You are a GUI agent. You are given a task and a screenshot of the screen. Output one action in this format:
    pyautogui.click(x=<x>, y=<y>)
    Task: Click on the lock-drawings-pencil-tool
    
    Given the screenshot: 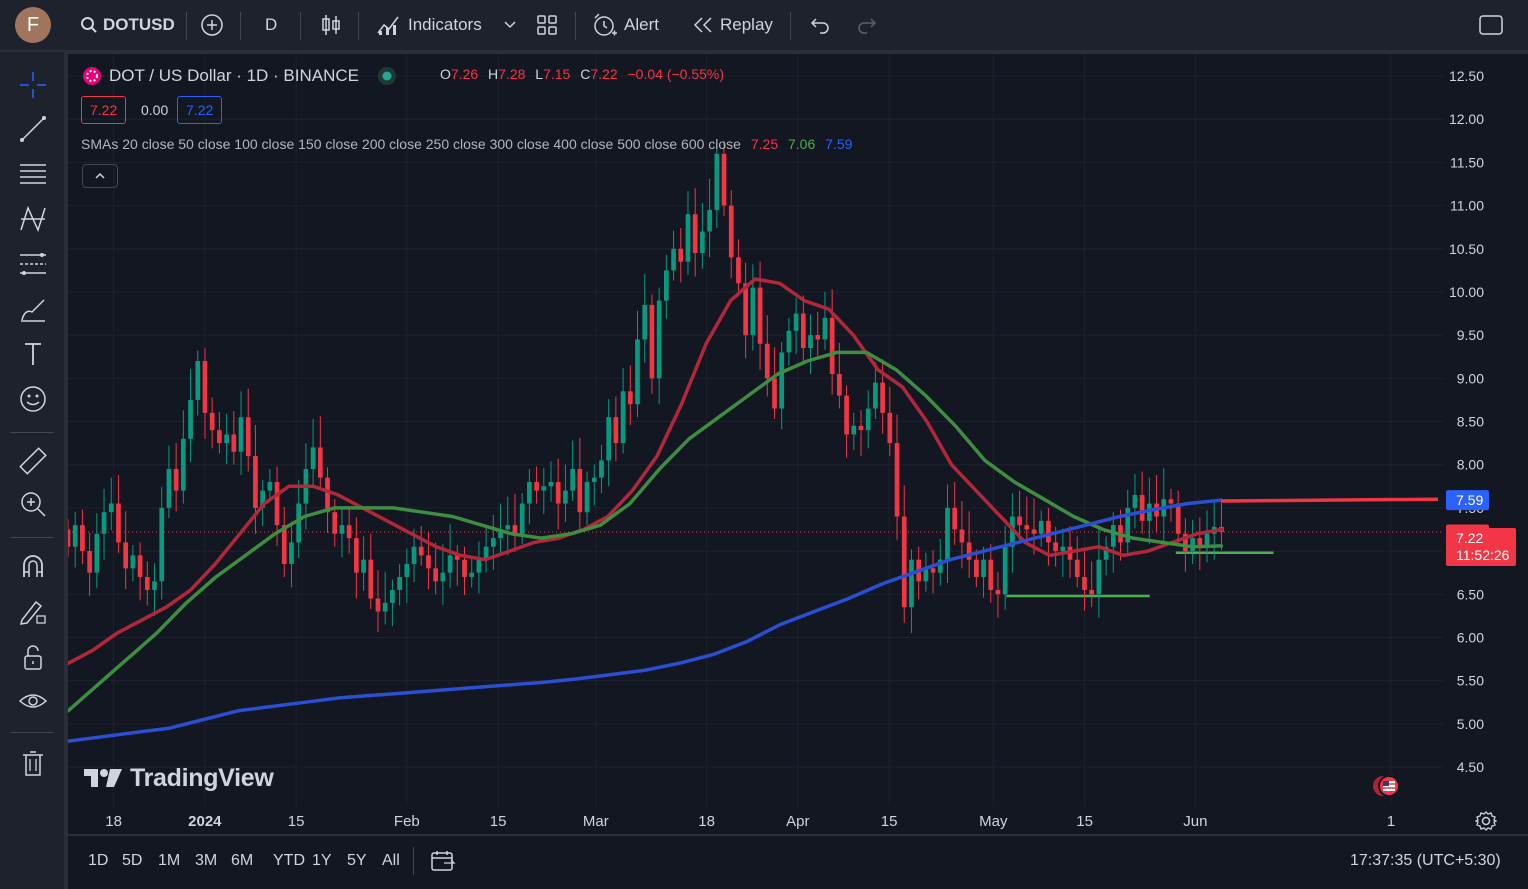 What is the action you would take?
    pyautogui.click(x=33, y=611)
    